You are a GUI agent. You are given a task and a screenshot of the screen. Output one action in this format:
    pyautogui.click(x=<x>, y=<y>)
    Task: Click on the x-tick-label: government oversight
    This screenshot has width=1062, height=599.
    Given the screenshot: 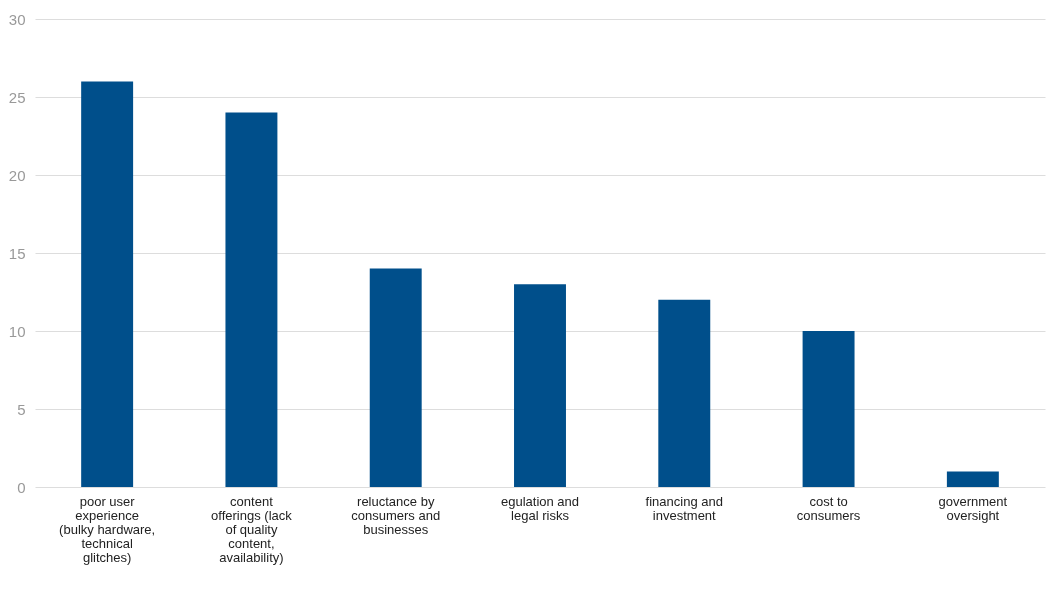 What is the action you would take?
    pyautogui.click(x=973, y=508)
    